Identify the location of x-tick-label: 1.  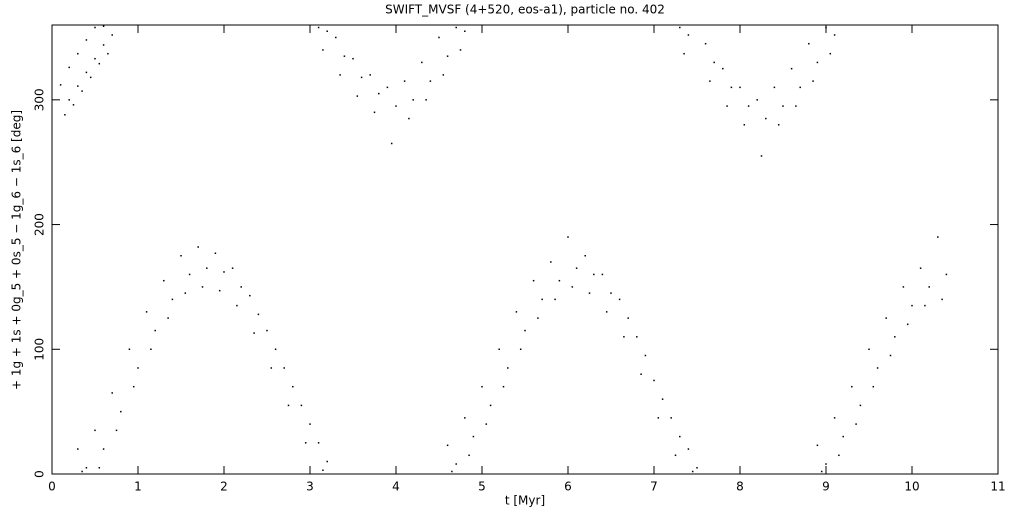
(138, 487).